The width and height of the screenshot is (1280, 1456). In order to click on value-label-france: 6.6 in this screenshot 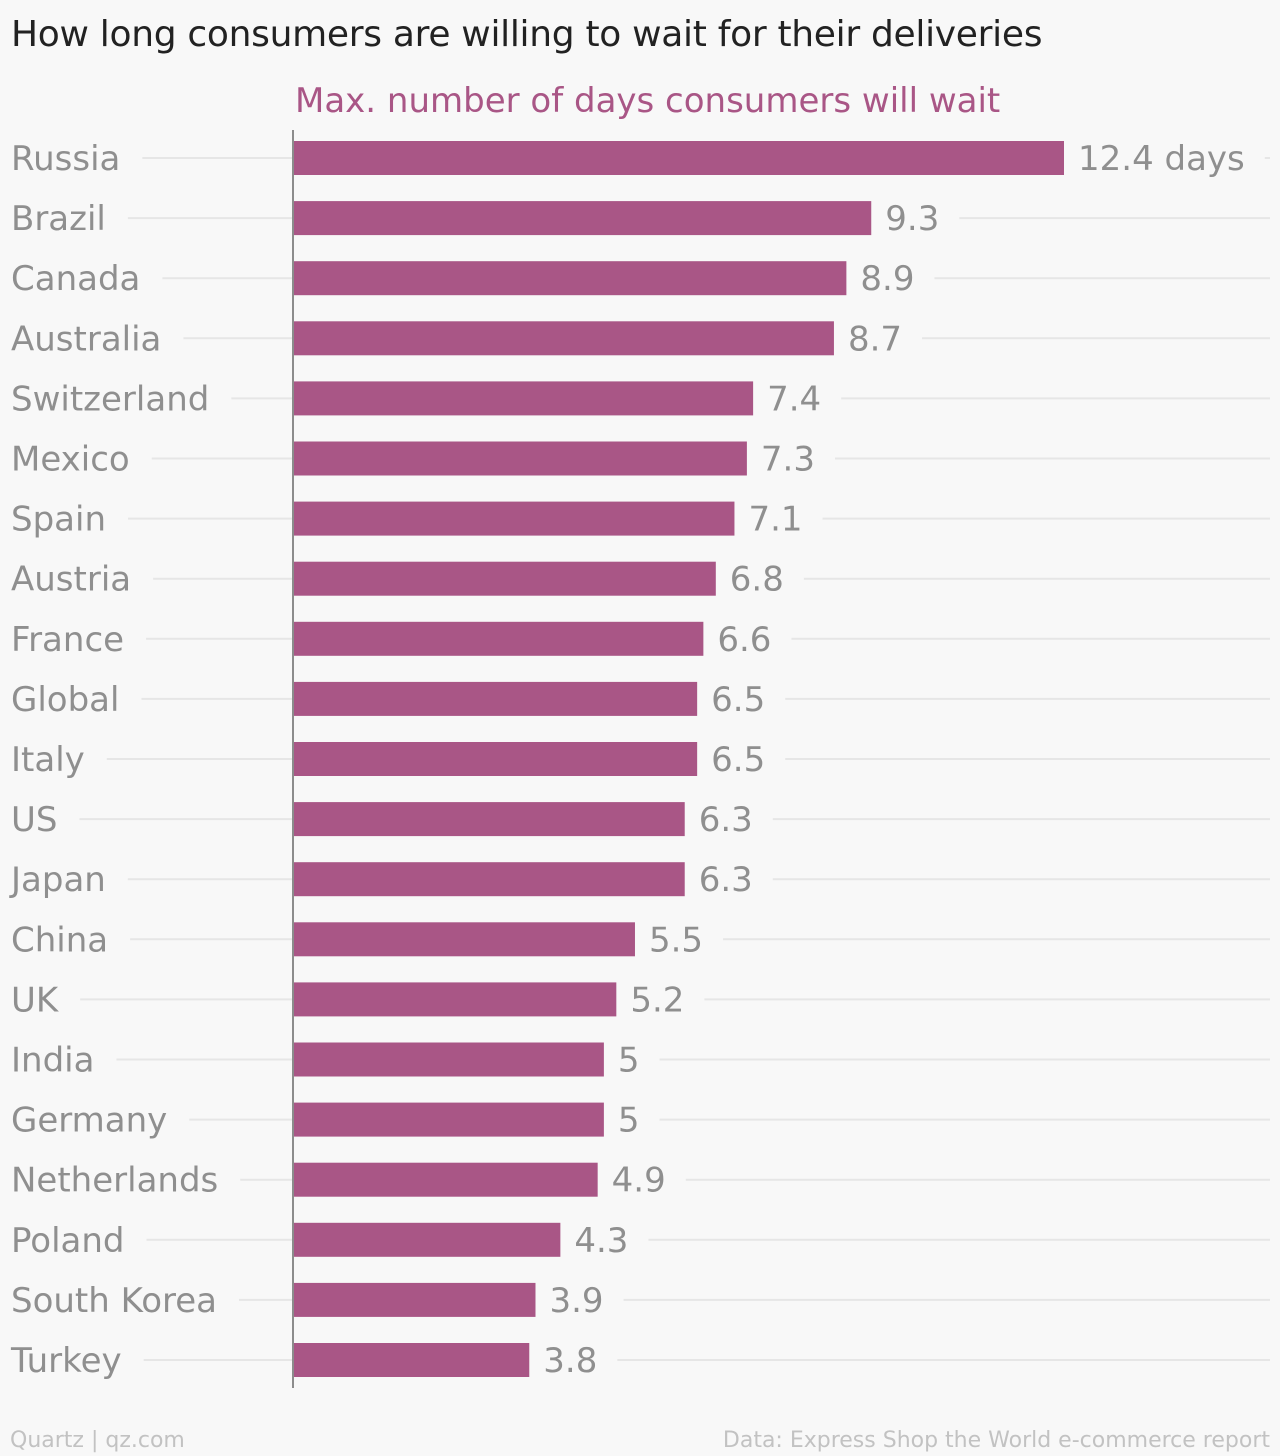, I will do `click(744, 640)`.